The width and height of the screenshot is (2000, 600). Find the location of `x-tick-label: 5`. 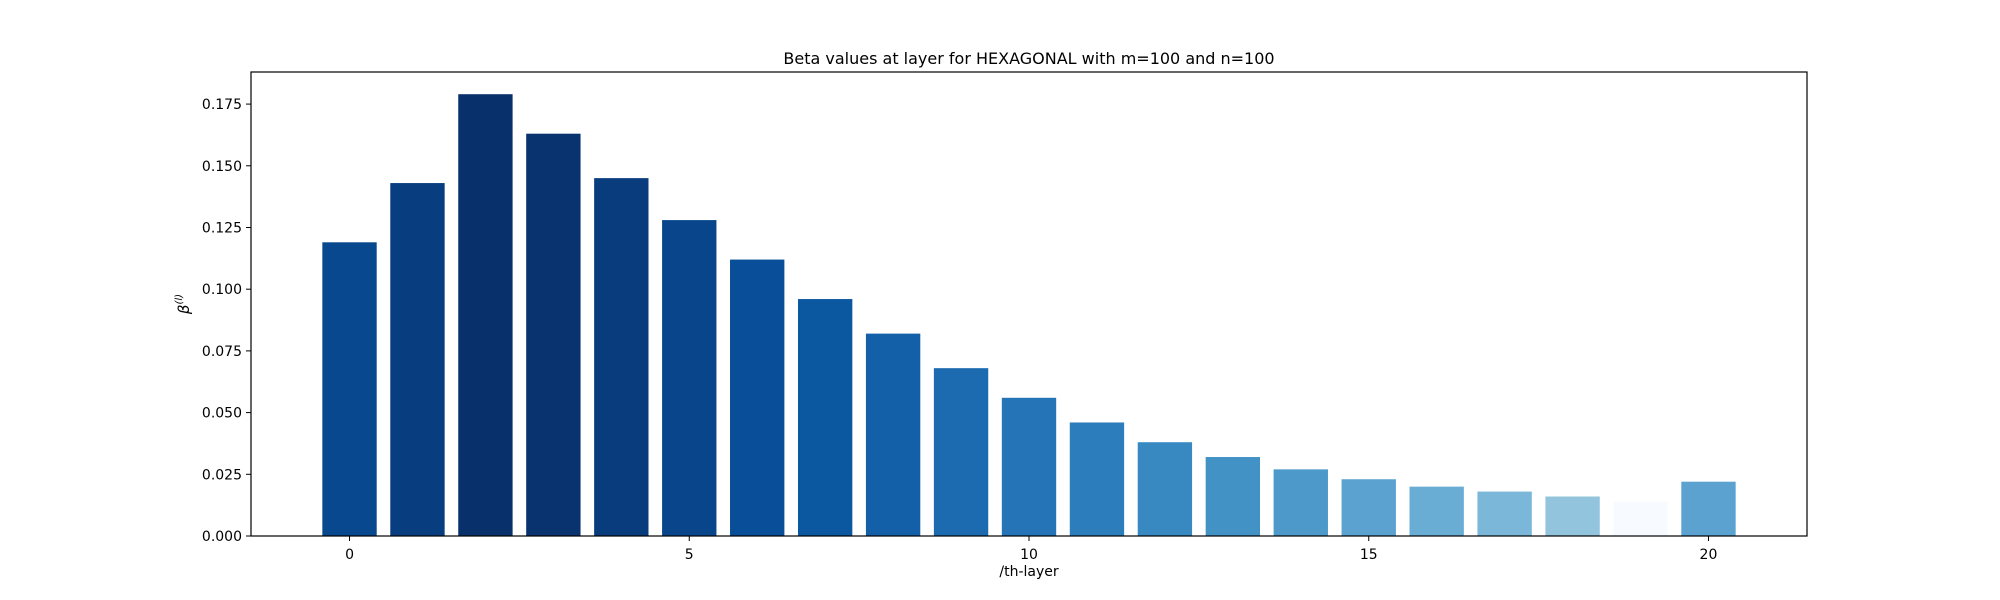

x-tick-label: 5 is located at coordinates (689, 555).